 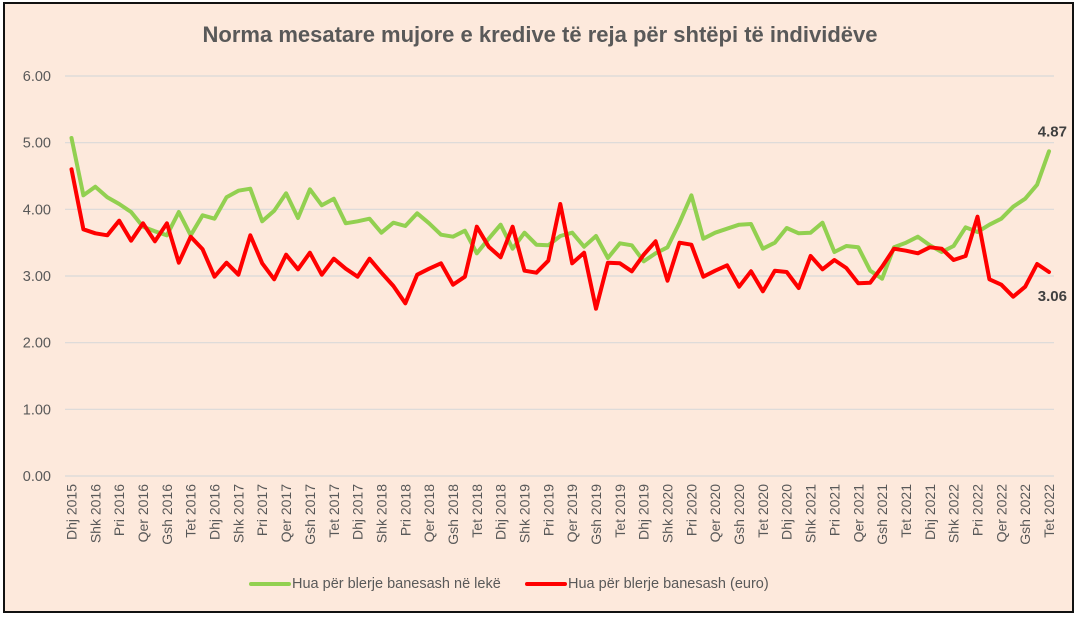 I want to click on x-tick-label: Tet 2019, so click(x=620, y=511).